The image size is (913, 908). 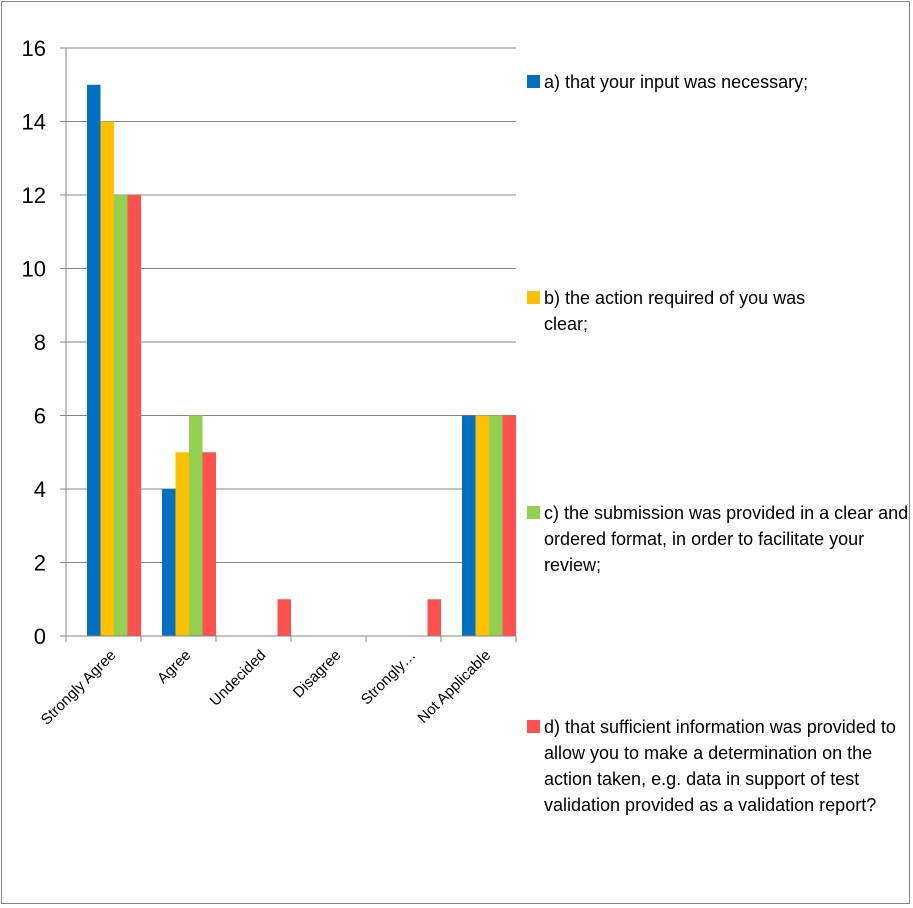 What do you see at coordinates (121, 415) in the screenshot?
I see `bar-c-strongly-agree` at bounding box center [121, 415].